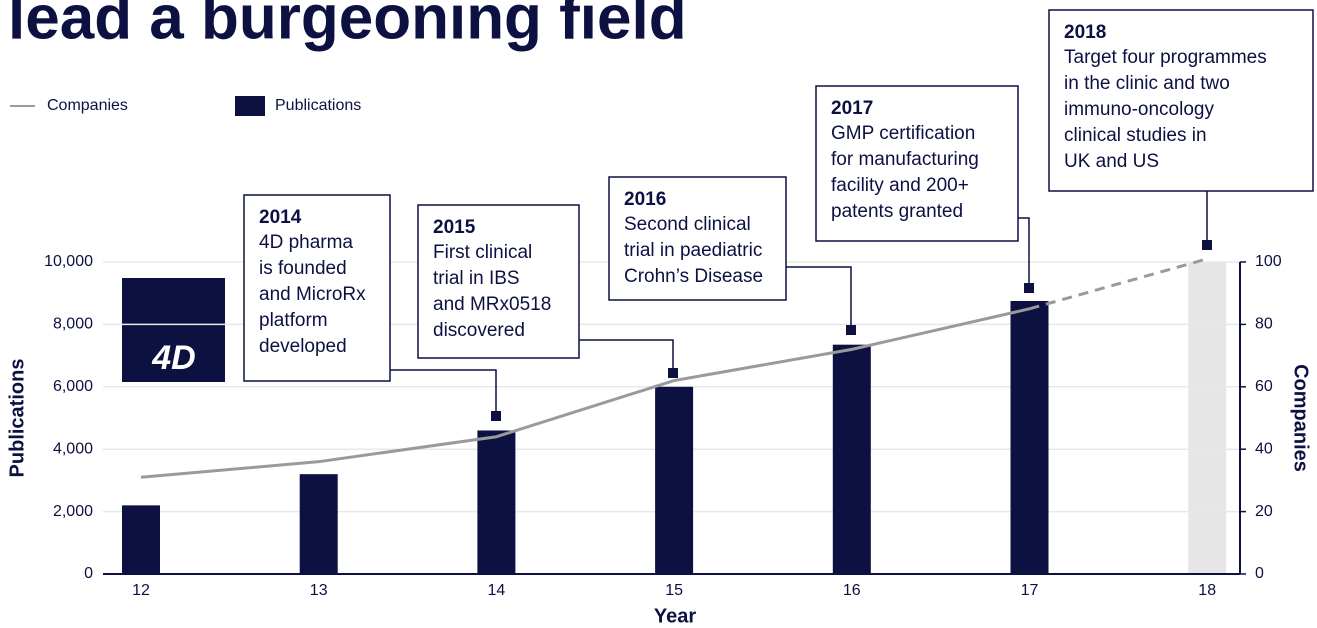 This screenshot has width=1317, height=628. I want to click on annotation-text: is founded, so click(303, 268).